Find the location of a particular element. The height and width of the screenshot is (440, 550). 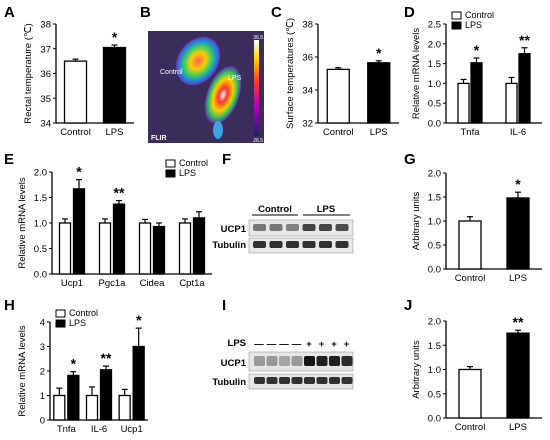

chart-h-category-label: Tnfa is located at coordinates (67, 429).